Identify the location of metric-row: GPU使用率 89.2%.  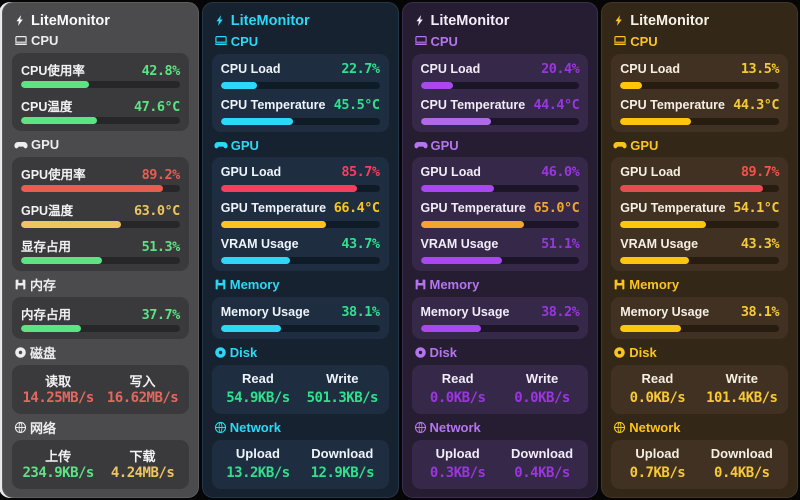
(100, 178).